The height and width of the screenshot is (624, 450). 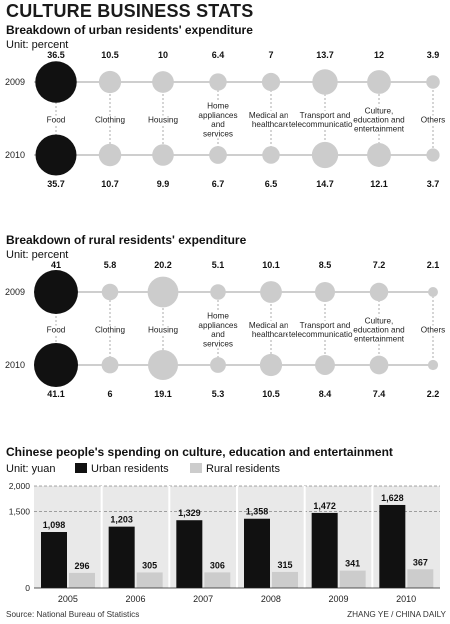 What do you see at coordinates (56, 55) in the screenshot?
I see `data-label: 36.5` at bounding box center [56, 55].